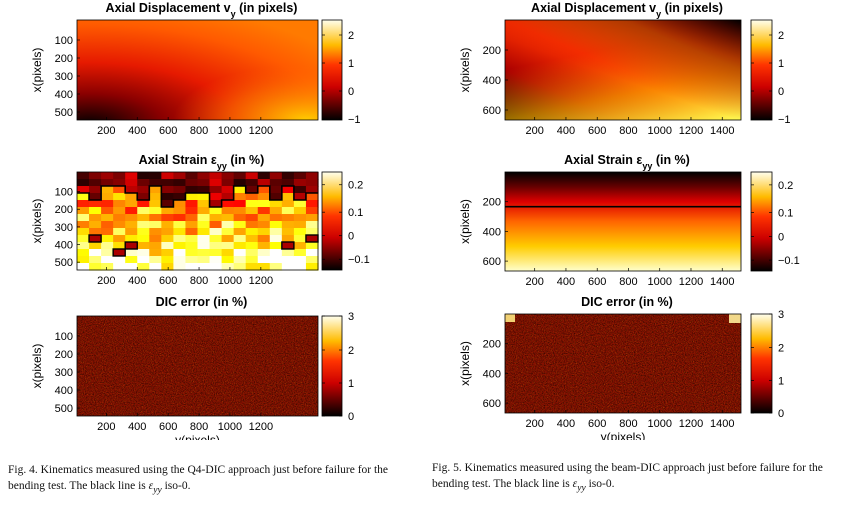  What do you see at coordinates (178, 160) in the screenshot?
I see `panel-title-main: Axial Strain ε` at bounding box center [178, 160].